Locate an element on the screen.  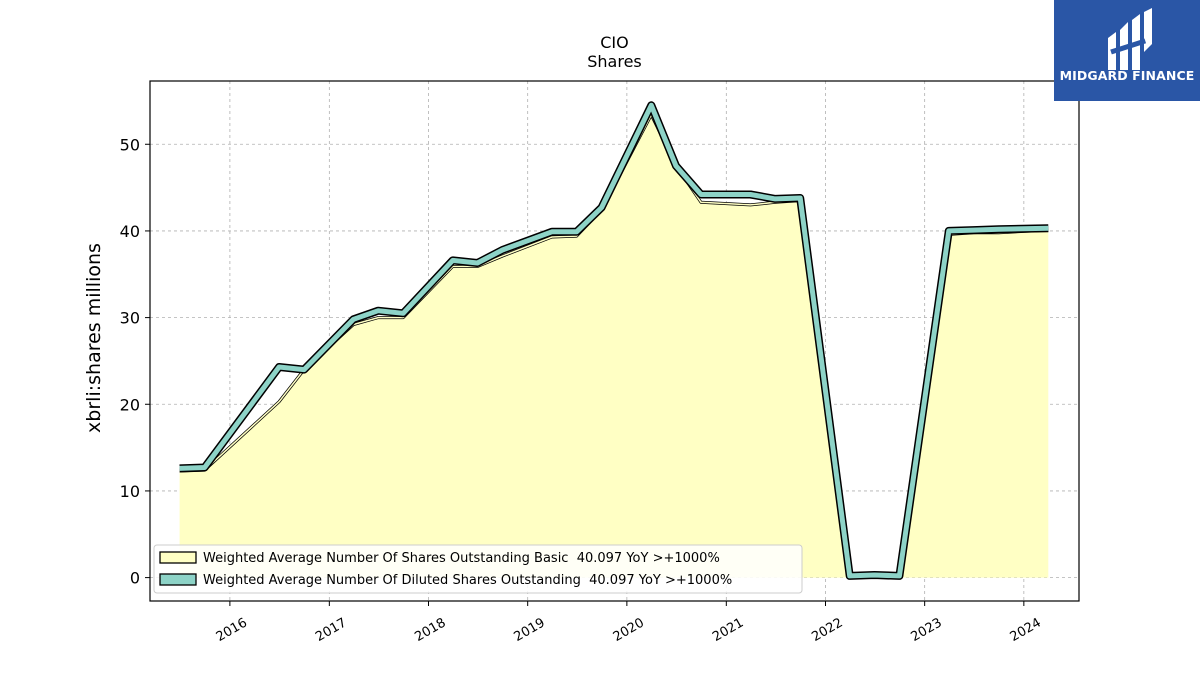
logo-text: MIDGARD FINANCE is located at coordinates (1127, 75).